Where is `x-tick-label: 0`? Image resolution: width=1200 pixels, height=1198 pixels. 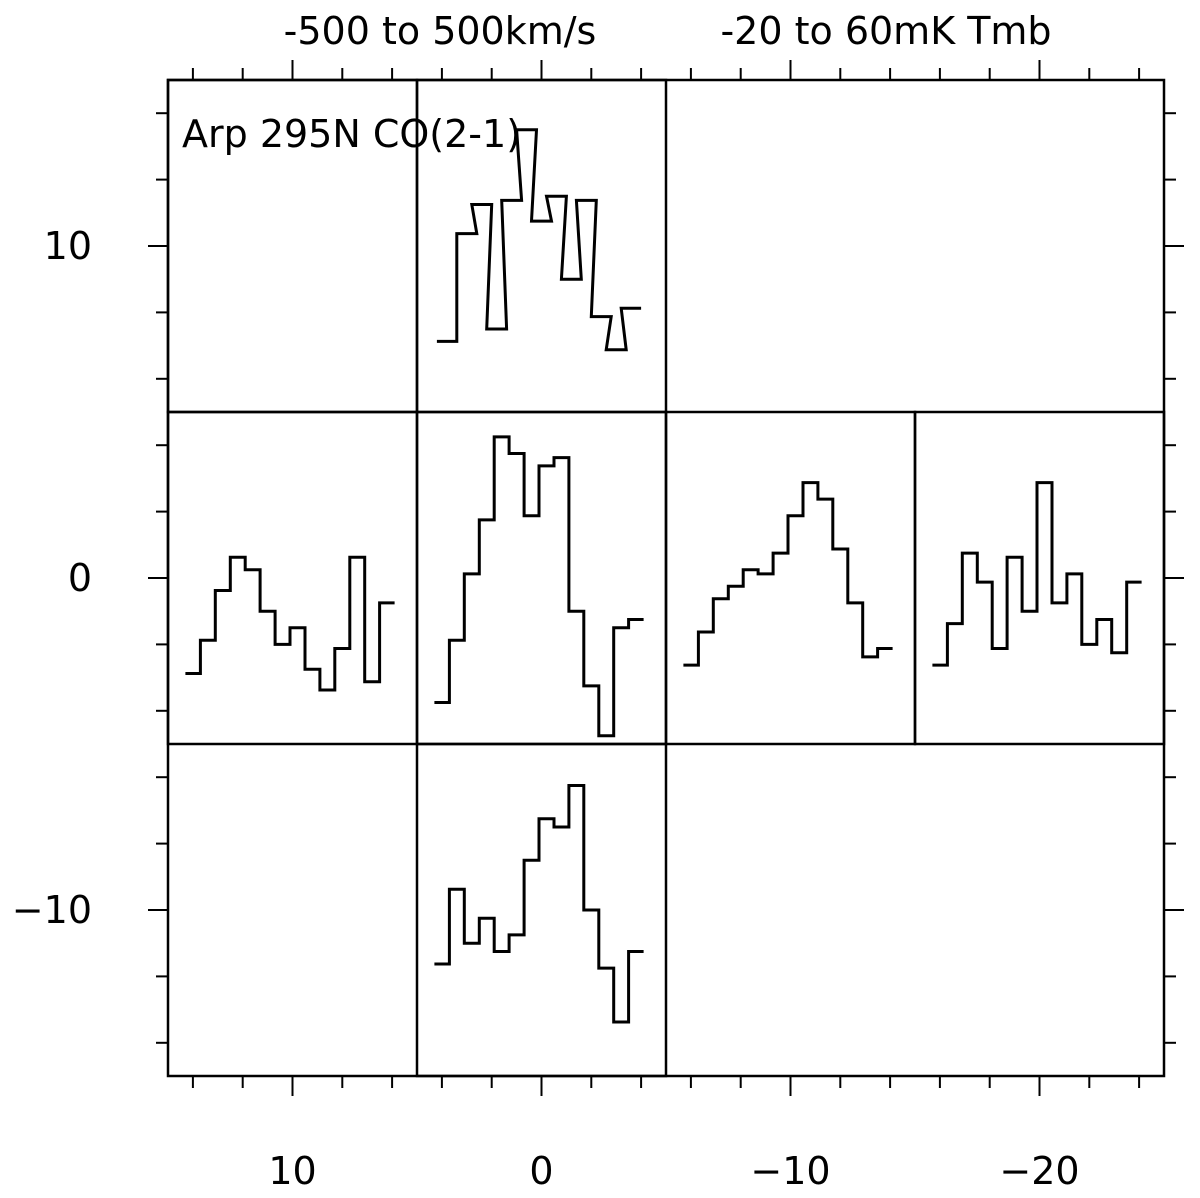 x-tick-label: 0 is located at coordinates (541, 1171).